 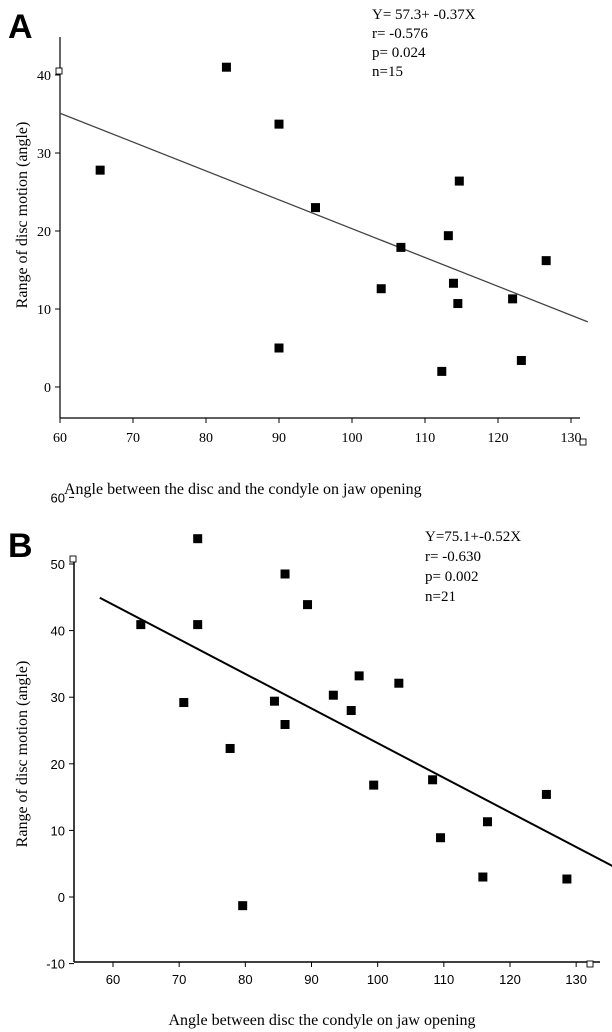 I want to click on panel-b-stat-equation: Y=75.1+-0.52X, so click(x=473, y=537).